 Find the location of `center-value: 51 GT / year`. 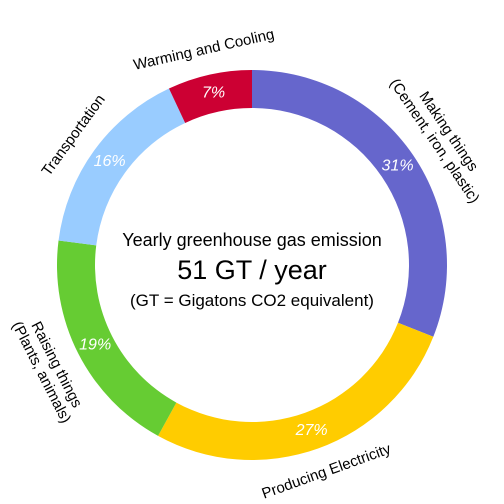

center-value: 51 GT / year is located at coordinates (252, 270).